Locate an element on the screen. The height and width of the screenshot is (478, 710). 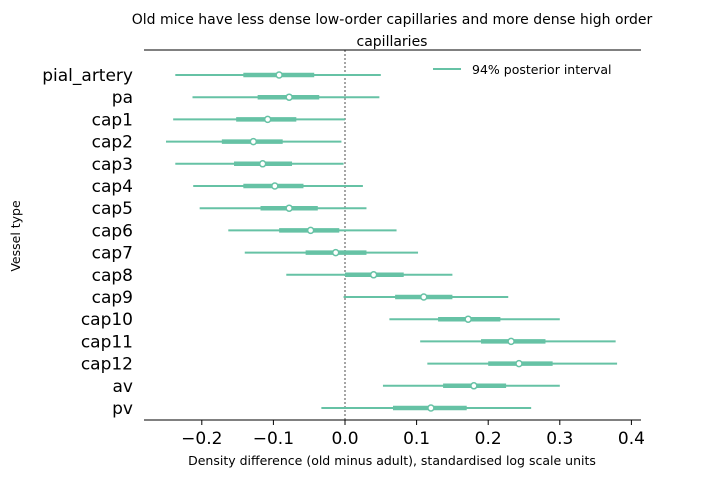
chart-title-line-2: capillaries is located at coordinates (392, 42).